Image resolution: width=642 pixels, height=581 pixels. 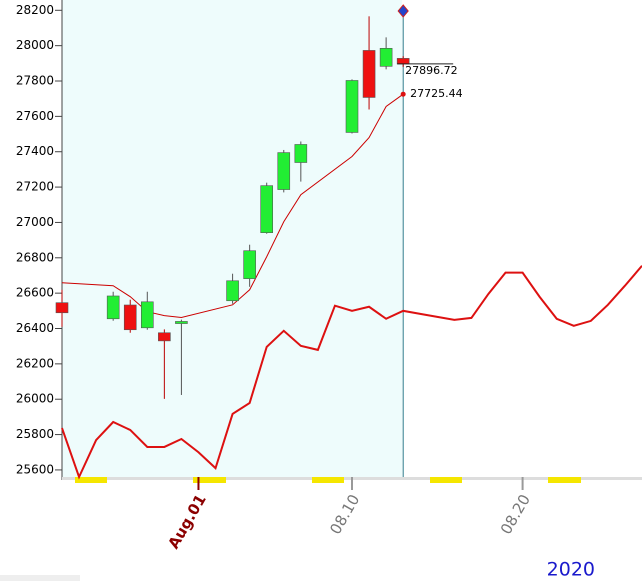 I want to click on year-label: 2020, so click(x=571, y=570).